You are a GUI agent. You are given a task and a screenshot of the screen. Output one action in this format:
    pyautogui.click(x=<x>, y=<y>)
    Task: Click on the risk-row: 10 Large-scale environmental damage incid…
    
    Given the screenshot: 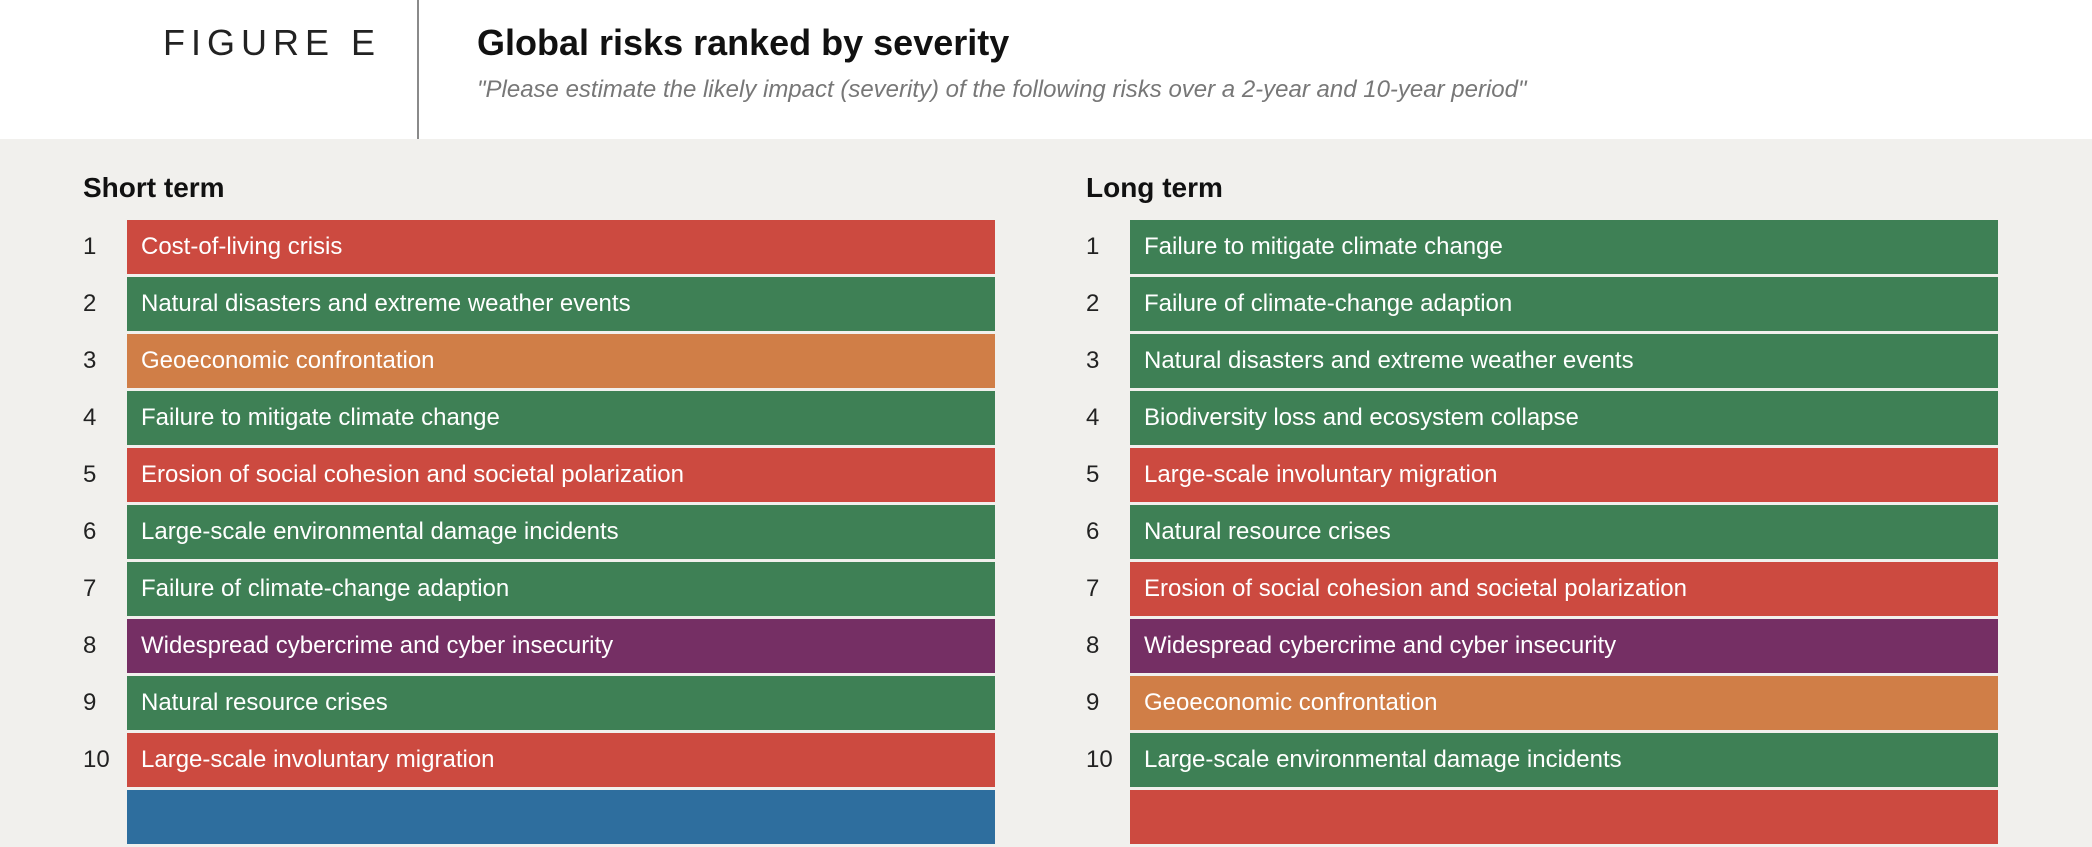 What is the action you would take?
    pyautogui.click(x=1542, y=761)
    